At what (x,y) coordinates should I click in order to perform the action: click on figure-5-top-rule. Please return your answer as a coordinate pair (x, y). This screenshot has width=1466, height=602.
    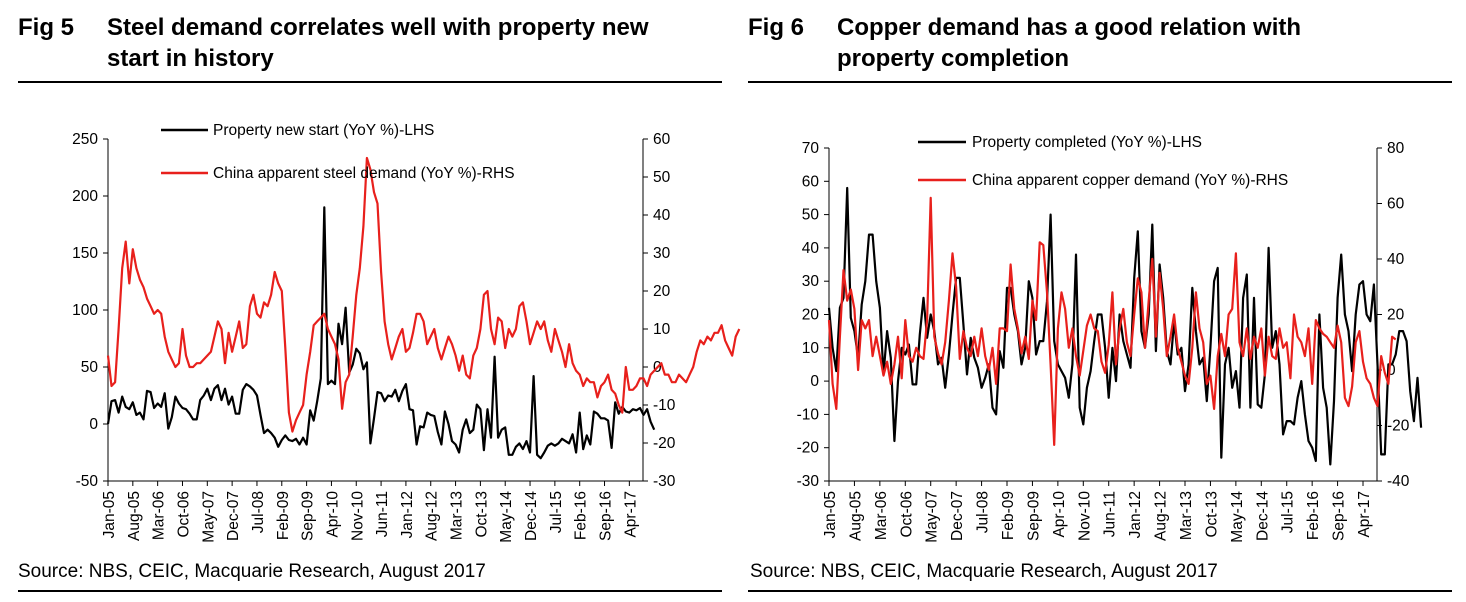
    Looking at the image, I should click on (370, 82).